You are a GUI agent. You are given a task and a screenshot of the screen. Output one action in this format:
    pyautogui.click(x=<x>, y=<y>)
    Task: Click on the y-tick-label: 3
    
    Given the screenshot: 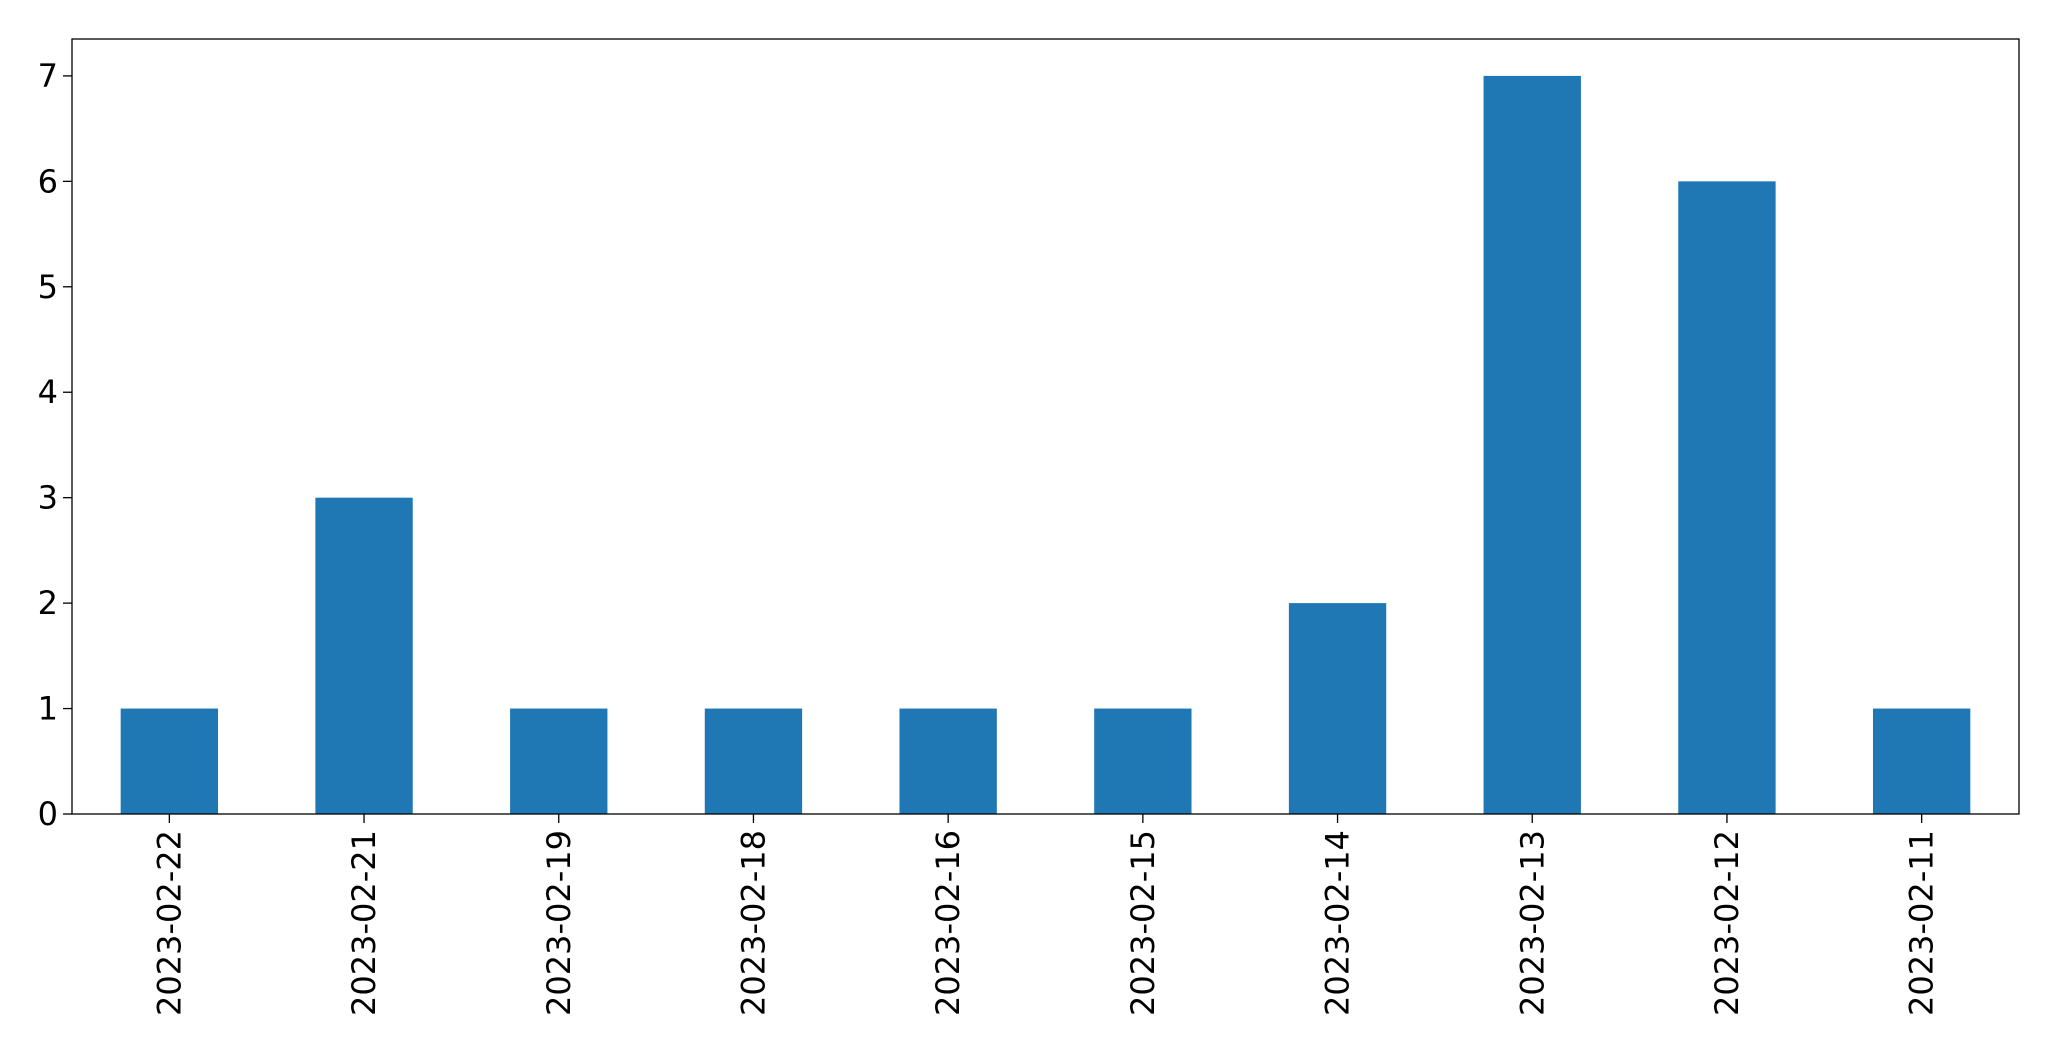 What is the action you would take?
    pyautogui.click(x=48, y=498)
    